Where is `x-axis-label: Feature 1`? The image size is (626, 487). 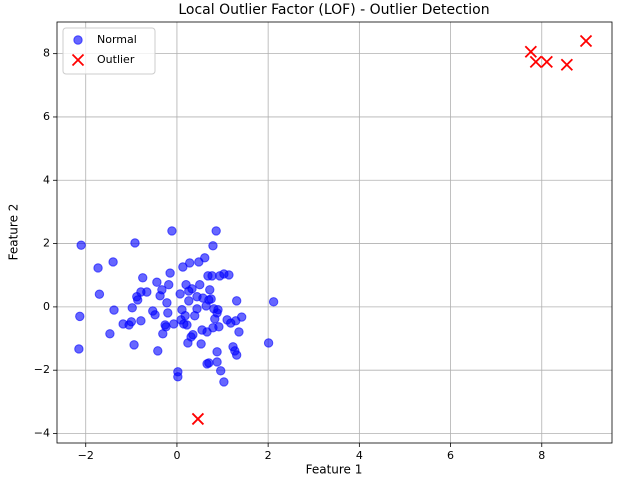
x-axis-label: Feature 1 is located at coordinates (334, 470).